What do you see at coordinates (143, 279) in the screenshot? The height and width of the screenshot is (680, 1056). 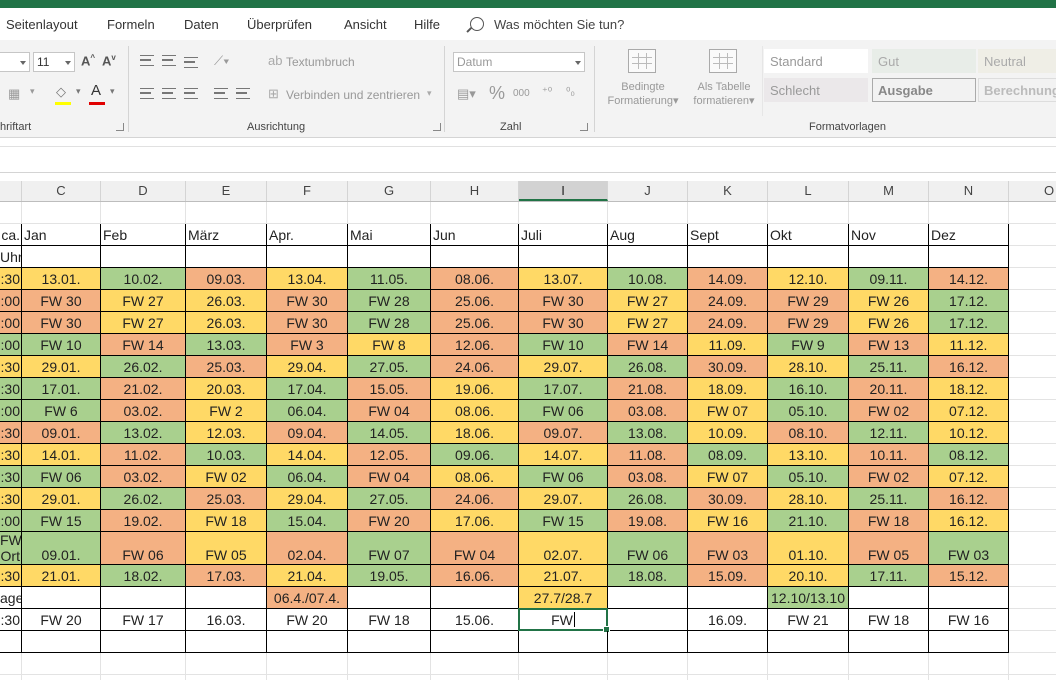 I see `cell-d: 10.02.` at bounding box center [143, 279].